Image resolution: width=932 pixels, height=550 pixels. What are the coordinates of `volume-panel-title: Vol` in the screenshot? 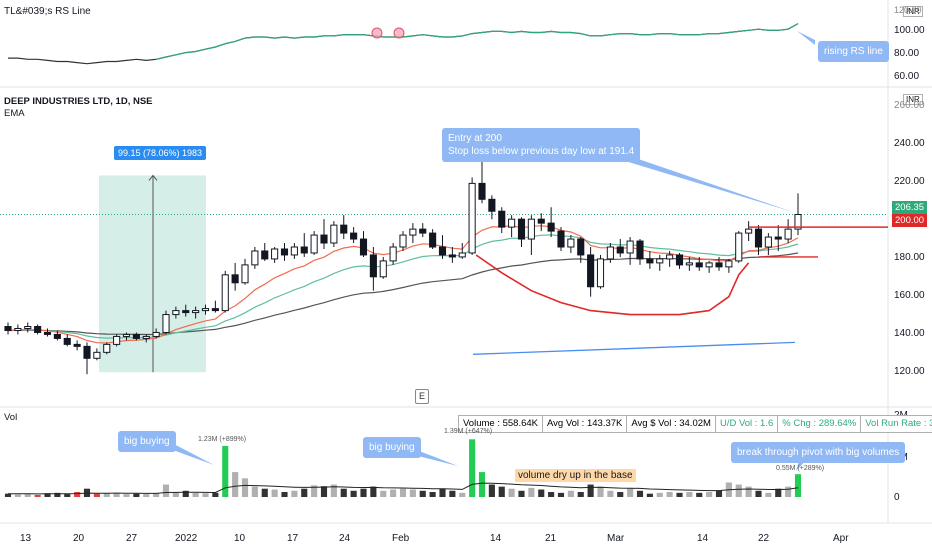 It's located at (11, 417).